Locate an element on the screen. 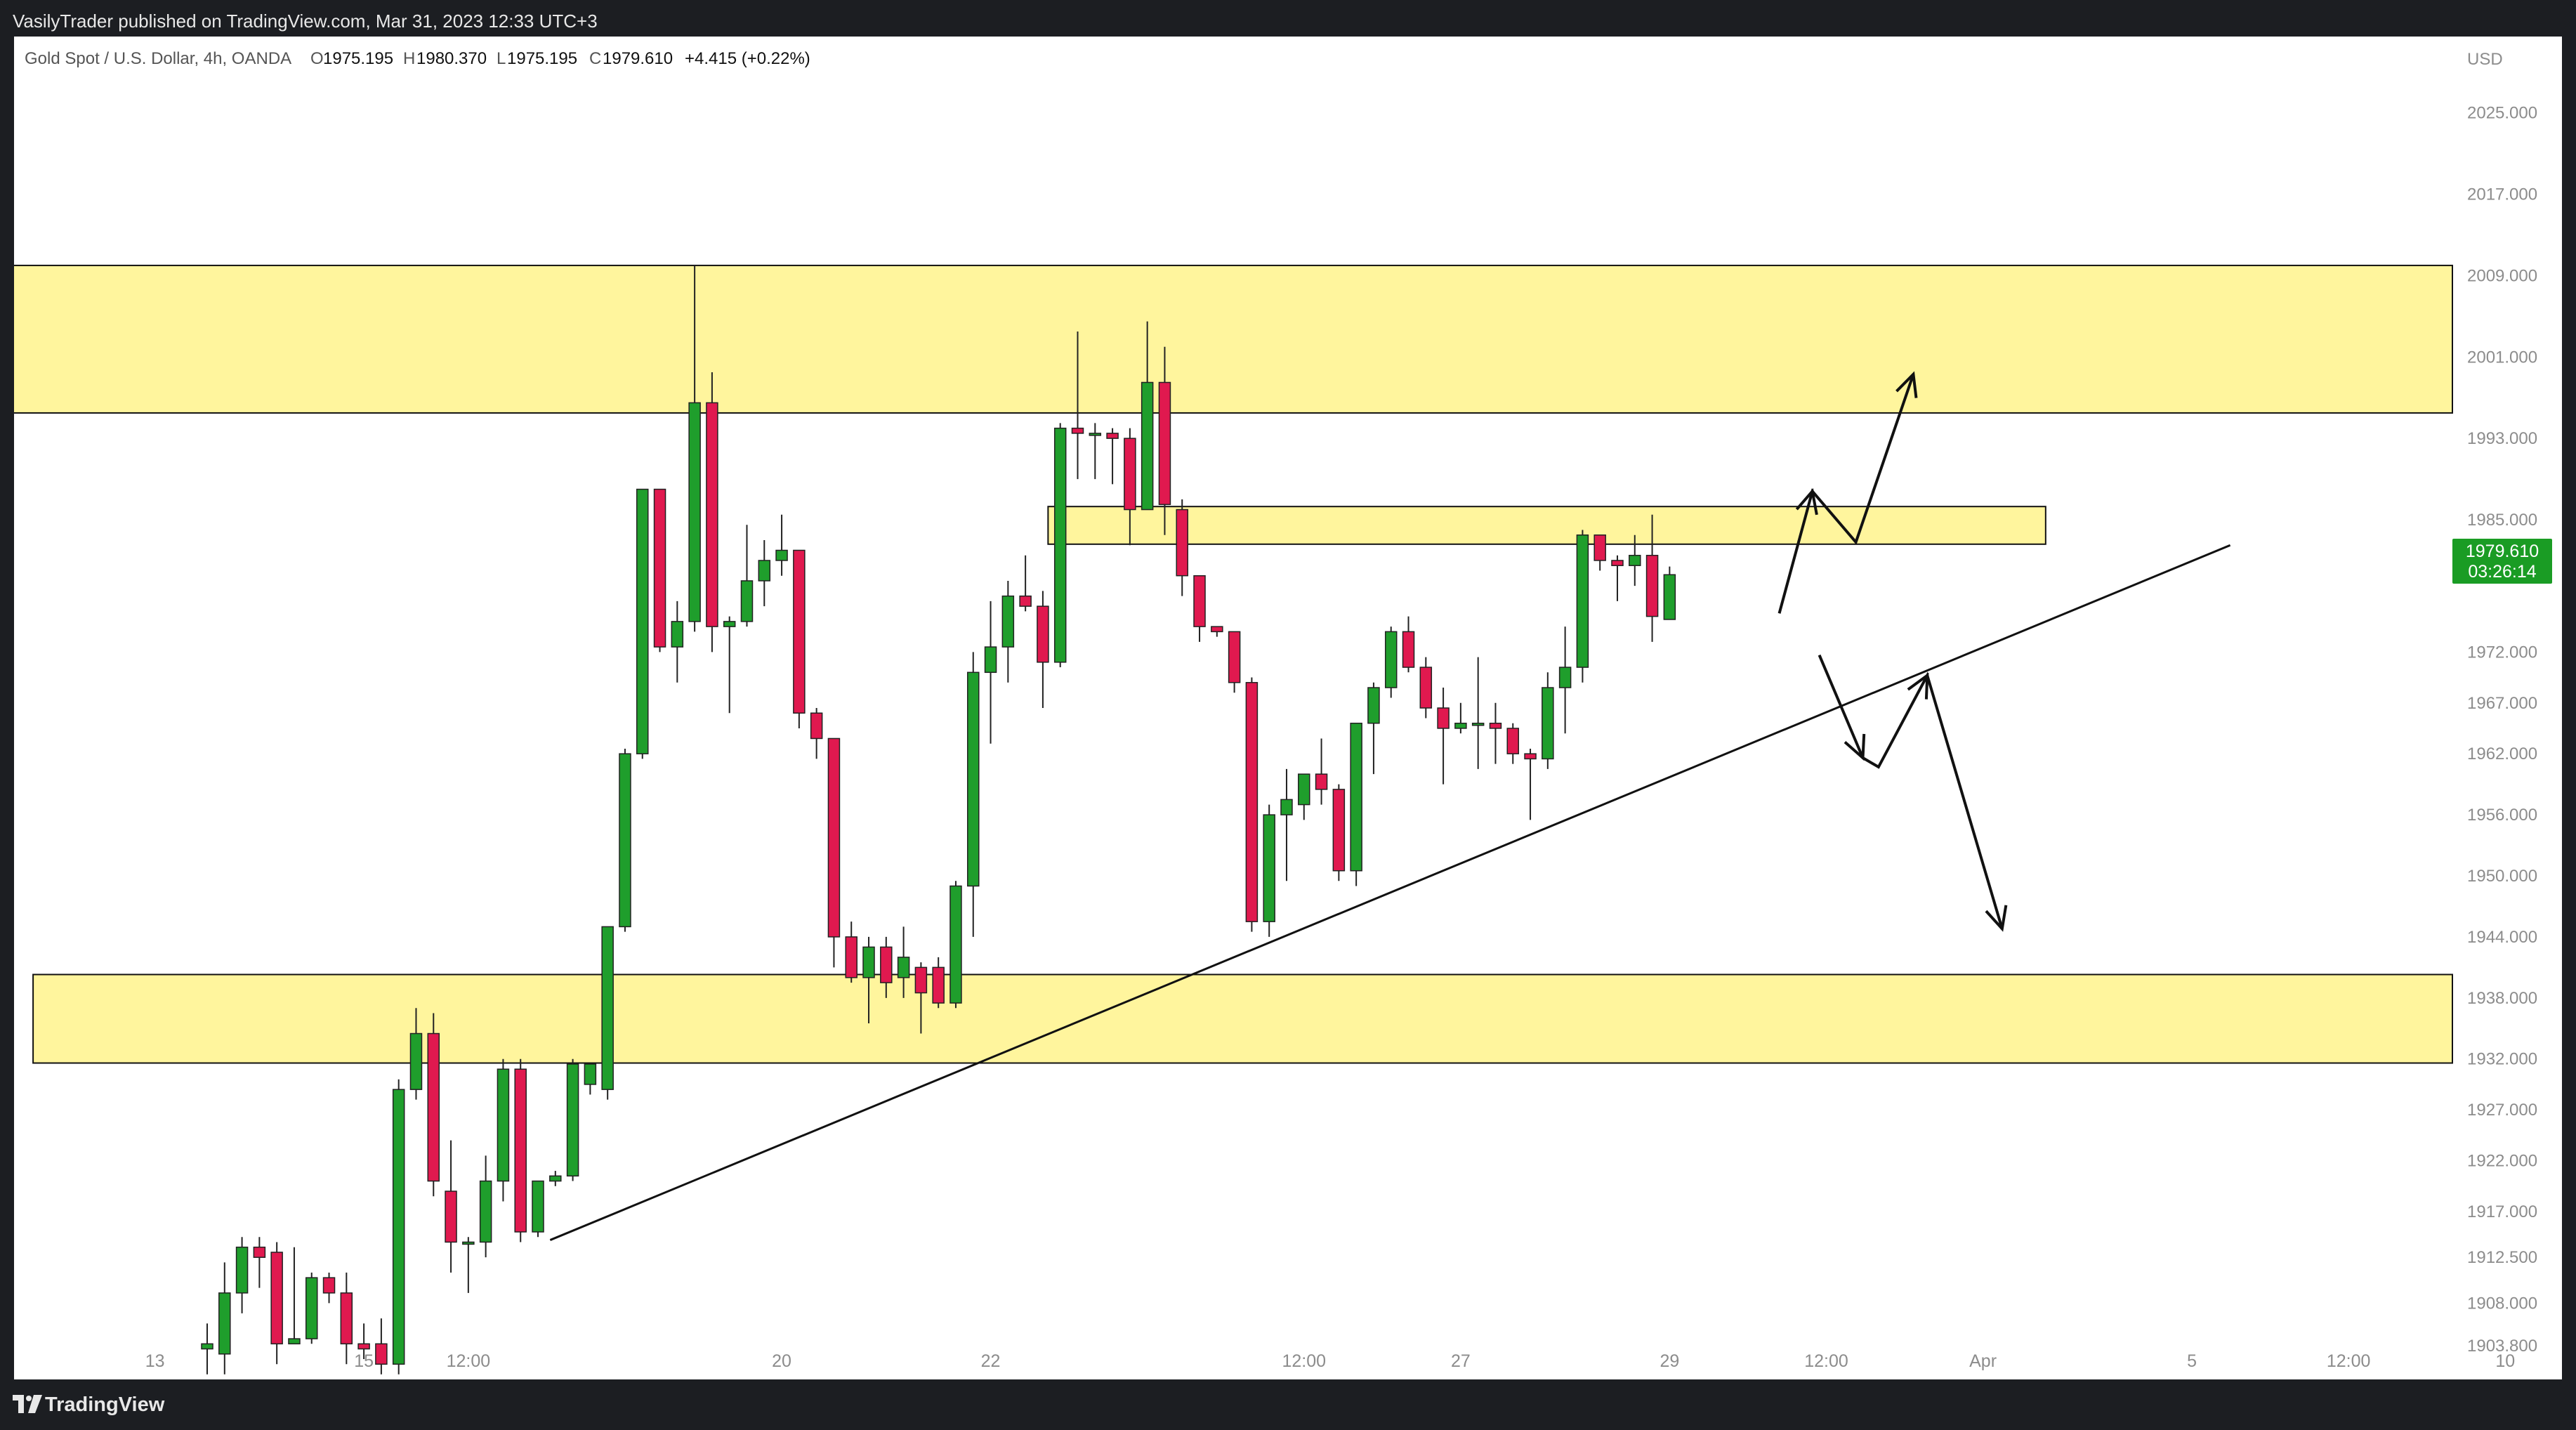 The height and width of the screenshot is (1430, 2576). price-tick-label: 1993.000 is located at coordinates (2502, 438).